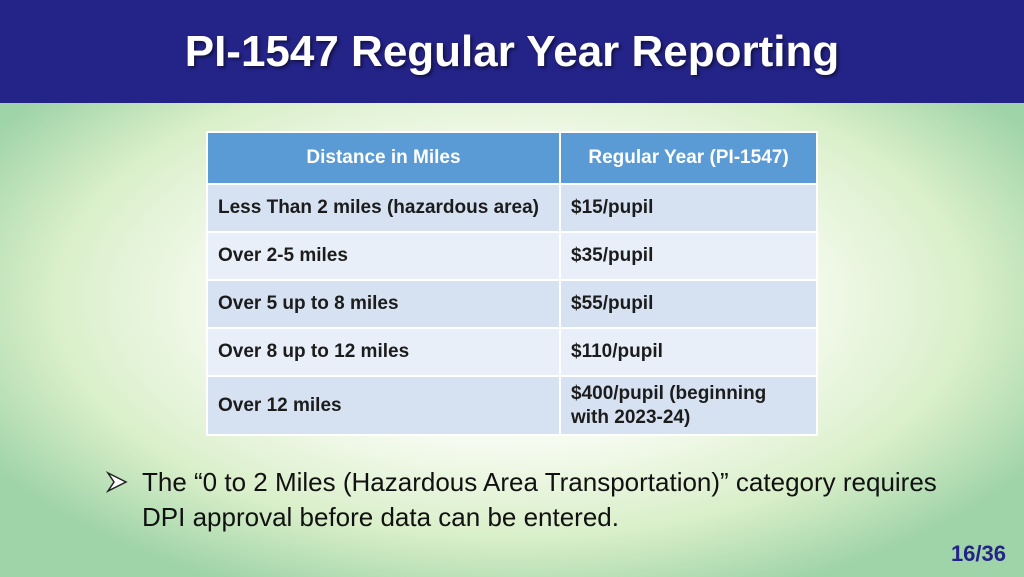  I want to click on table-row: Over 8 up to 12 miles $110/pupil, so click(512, 352).